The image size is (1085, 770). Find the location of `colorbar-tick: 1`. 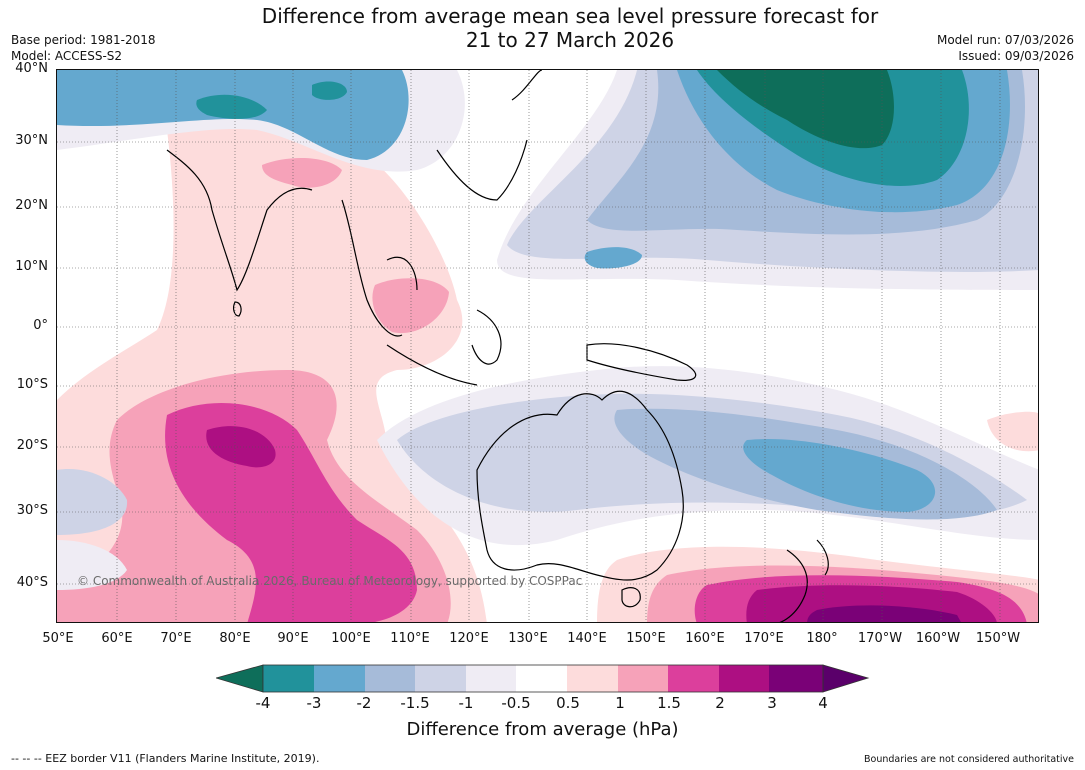

colorbar-tick: 1 is located at coordinates (620, 703).